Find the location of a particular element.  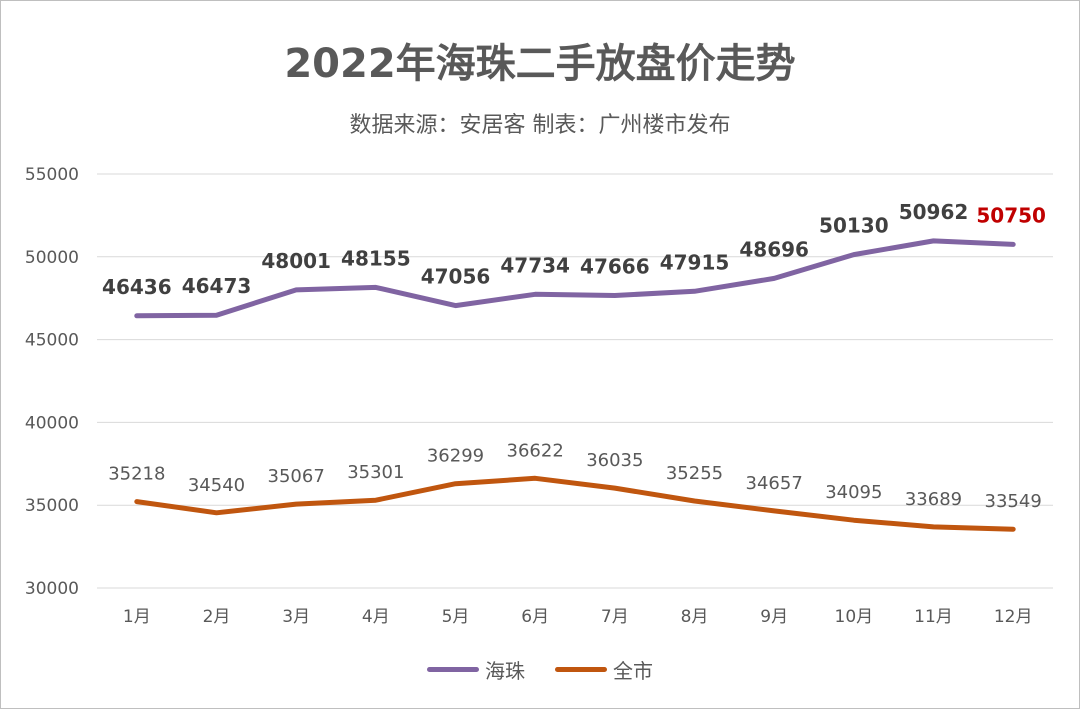

legend-label-haizhu: 海珠 is located at coordinates (505, 671).